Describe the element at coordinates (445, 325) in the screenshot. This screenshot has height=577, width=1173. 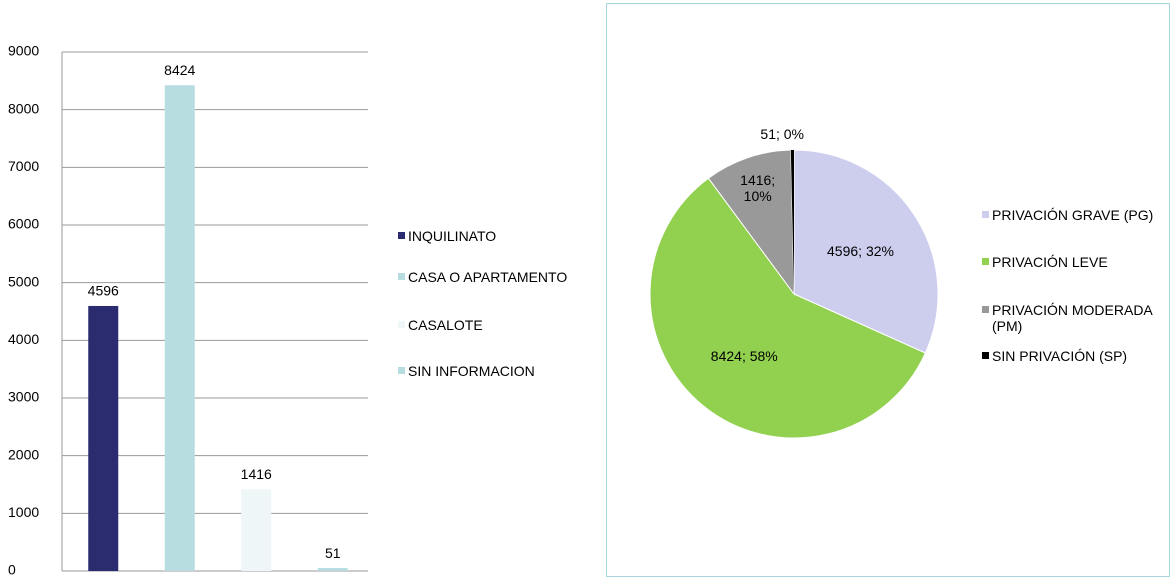
I see `legend-label: CASALOTE` at that location.